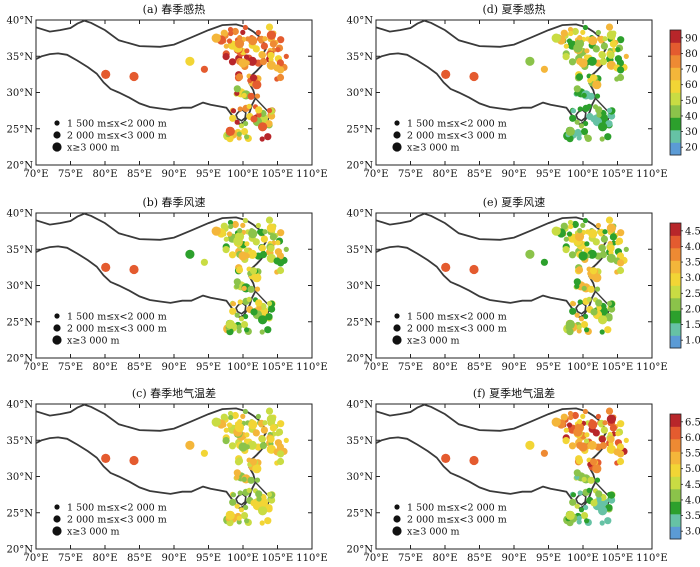 The image size is (700, 567). I want to click on x-tick-label: 80°E, so click(444, 174).